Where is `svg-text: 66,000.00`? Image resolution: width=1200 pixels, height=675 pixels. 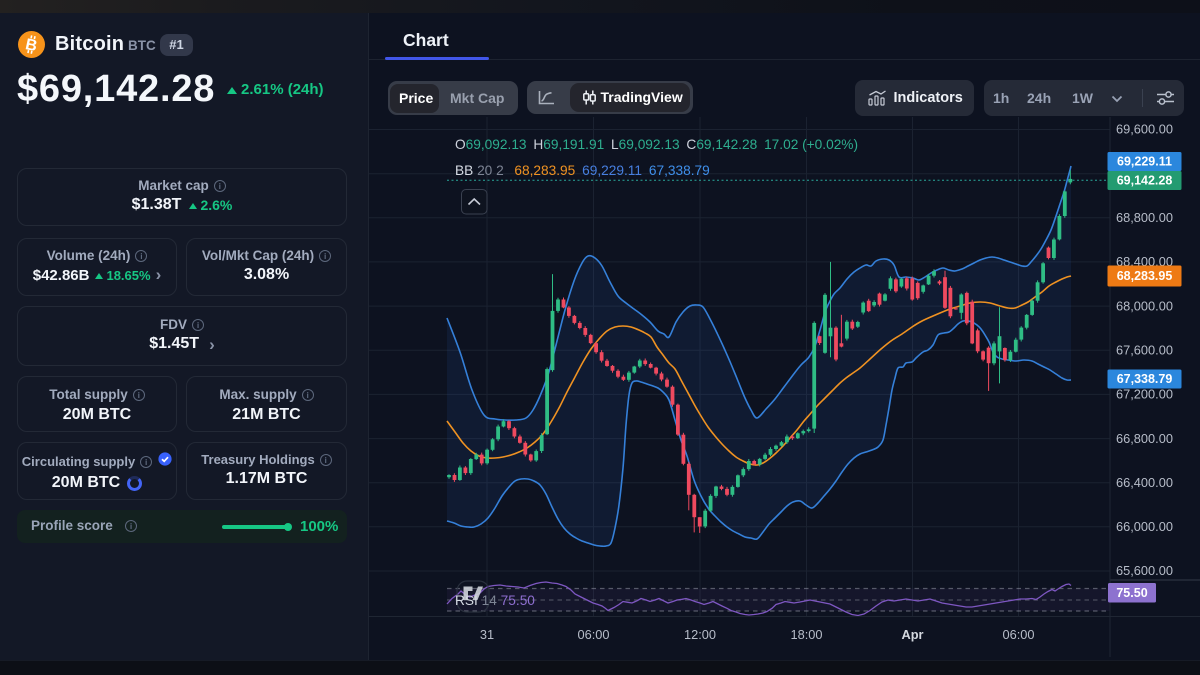
svg-text: 66,000.00 is located at coordinates (1144, 526).